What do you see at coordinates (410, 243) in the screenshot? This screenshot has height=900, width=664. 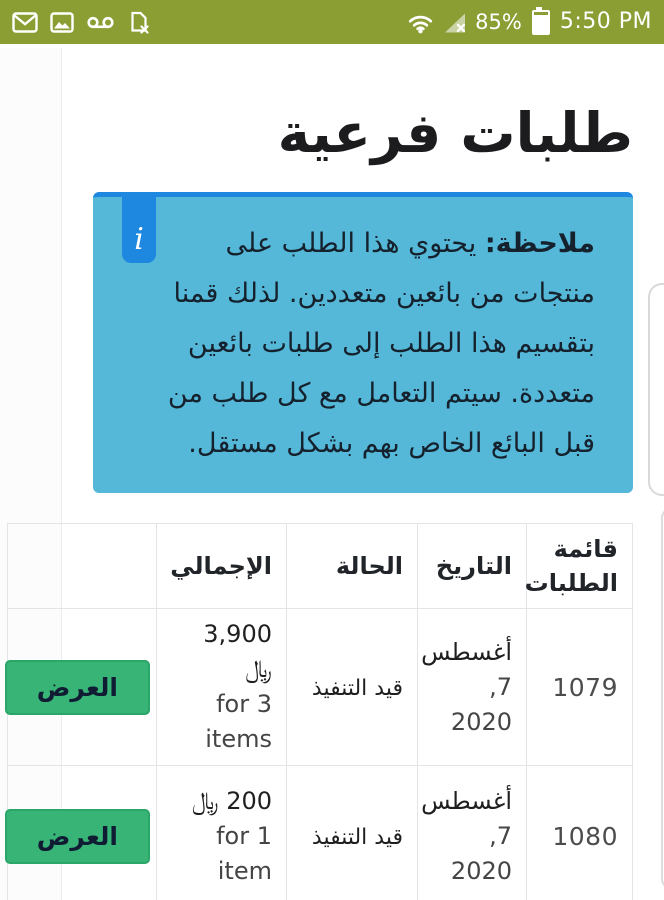 I see `note-line: ملاحظة: يحتوي هذا الطلب على` at bounding box center [410, 243].